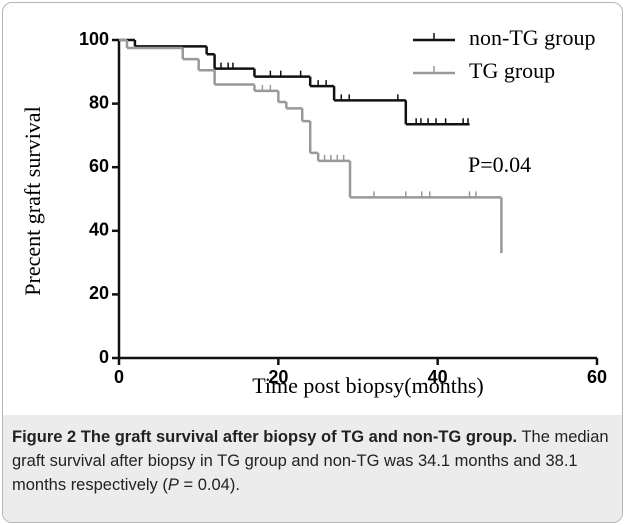 The image size is (625, 525). Describe the element at coordinates (99, 230) in the screenshot. I see `y-tick-label: 40` at that location.